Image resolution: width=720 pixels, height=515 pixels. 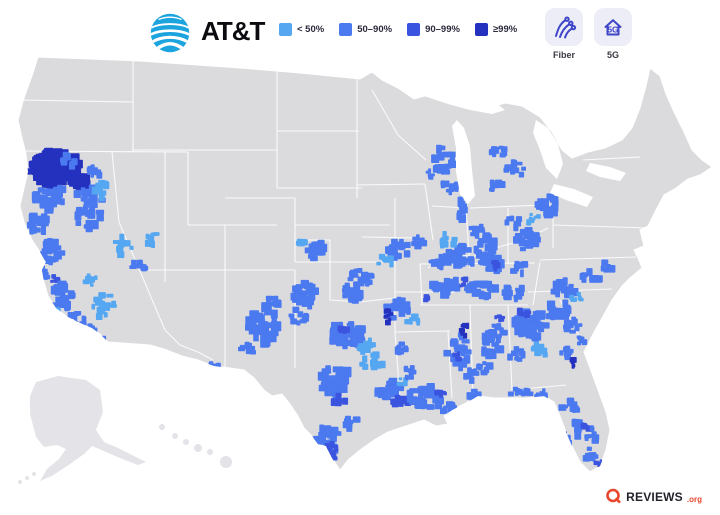 What do you see at coordinates (571, 195) in the screenshot?
I see `lake-erie` at bounding box center [571, 195].